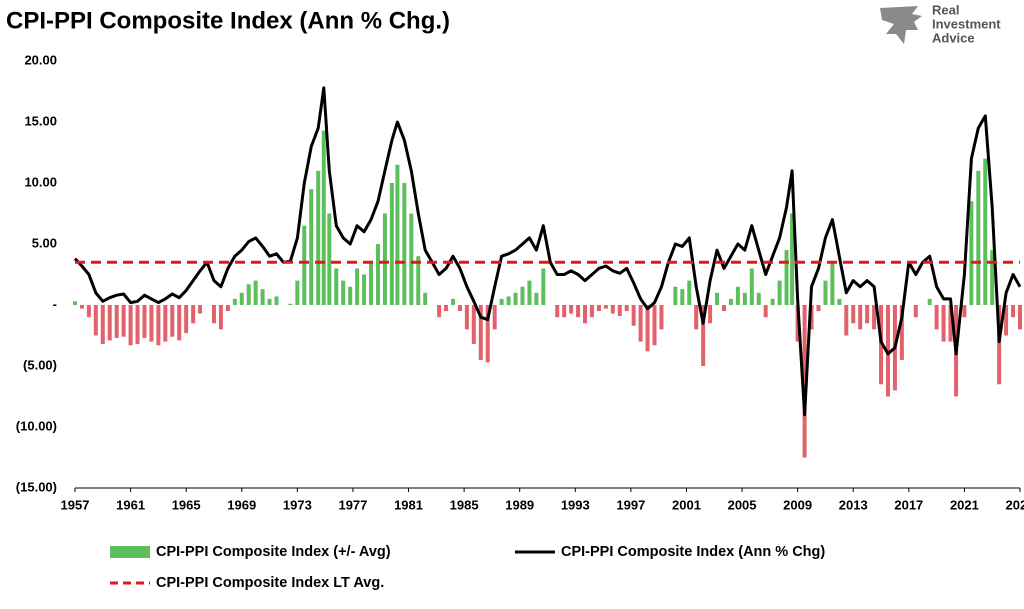 This screenshot has width=1024, height=609. What do you see at coordinates (228, 20) in the screenshot?
I see `chart-title: CPI-PPI Composite Index (Ann % Chg.)` at bounding box center [228, 20].